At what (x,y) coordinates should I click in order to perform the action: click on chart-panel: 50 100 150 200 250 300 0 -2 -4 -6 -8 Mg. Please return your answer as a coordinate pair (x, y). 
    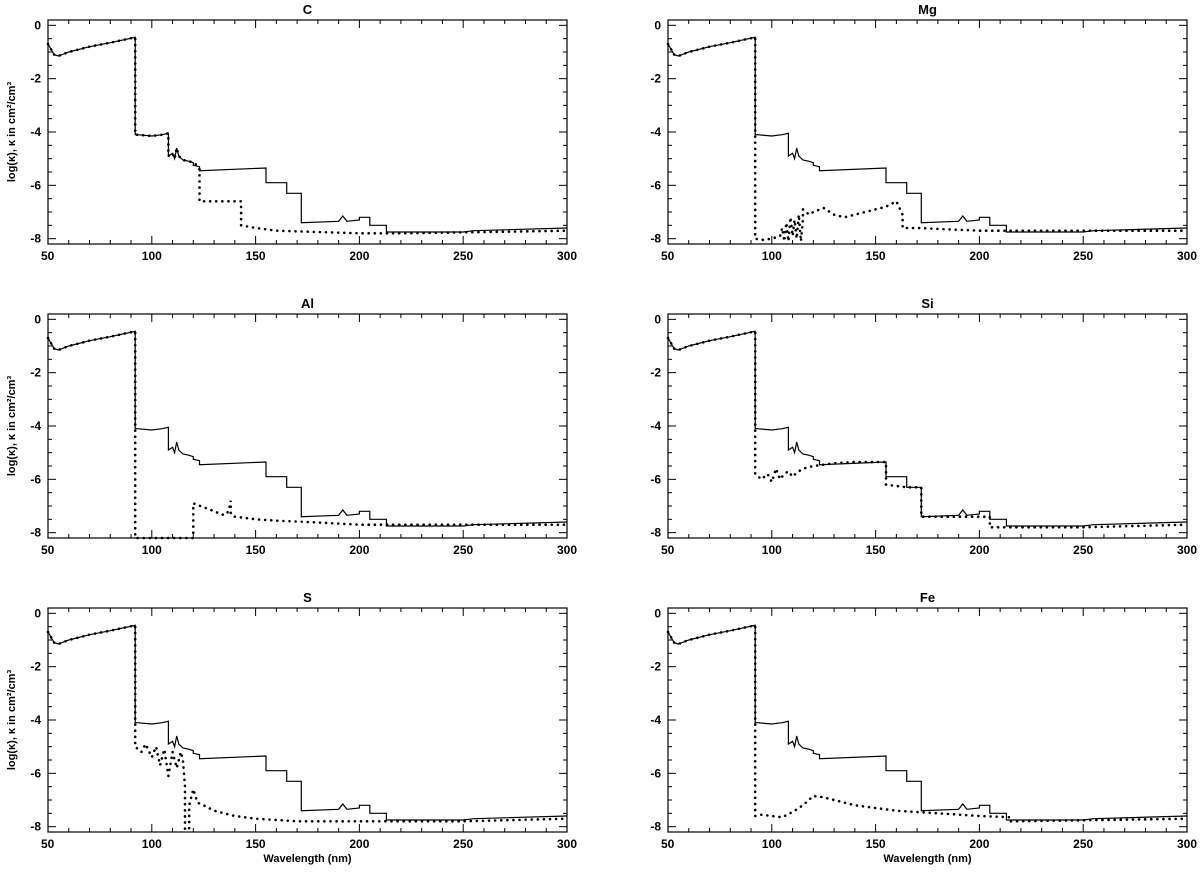
    Looking at the image, I should click on (923, 132).